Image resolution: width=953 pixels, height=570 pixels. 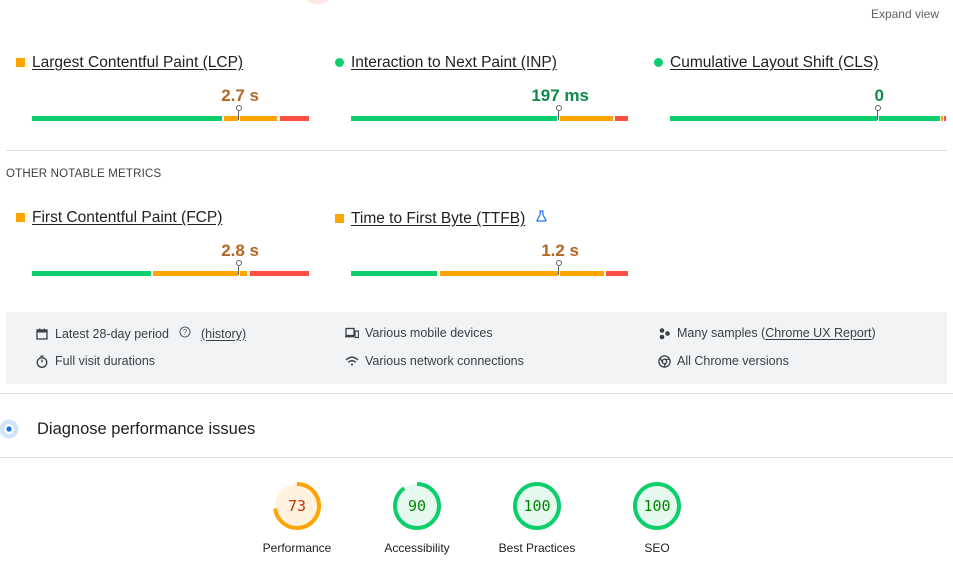 What do you see at coordinates (444, 361) in the screenshot?
I see `info-network-text: Various network connections` at bounding box center [444, 361].